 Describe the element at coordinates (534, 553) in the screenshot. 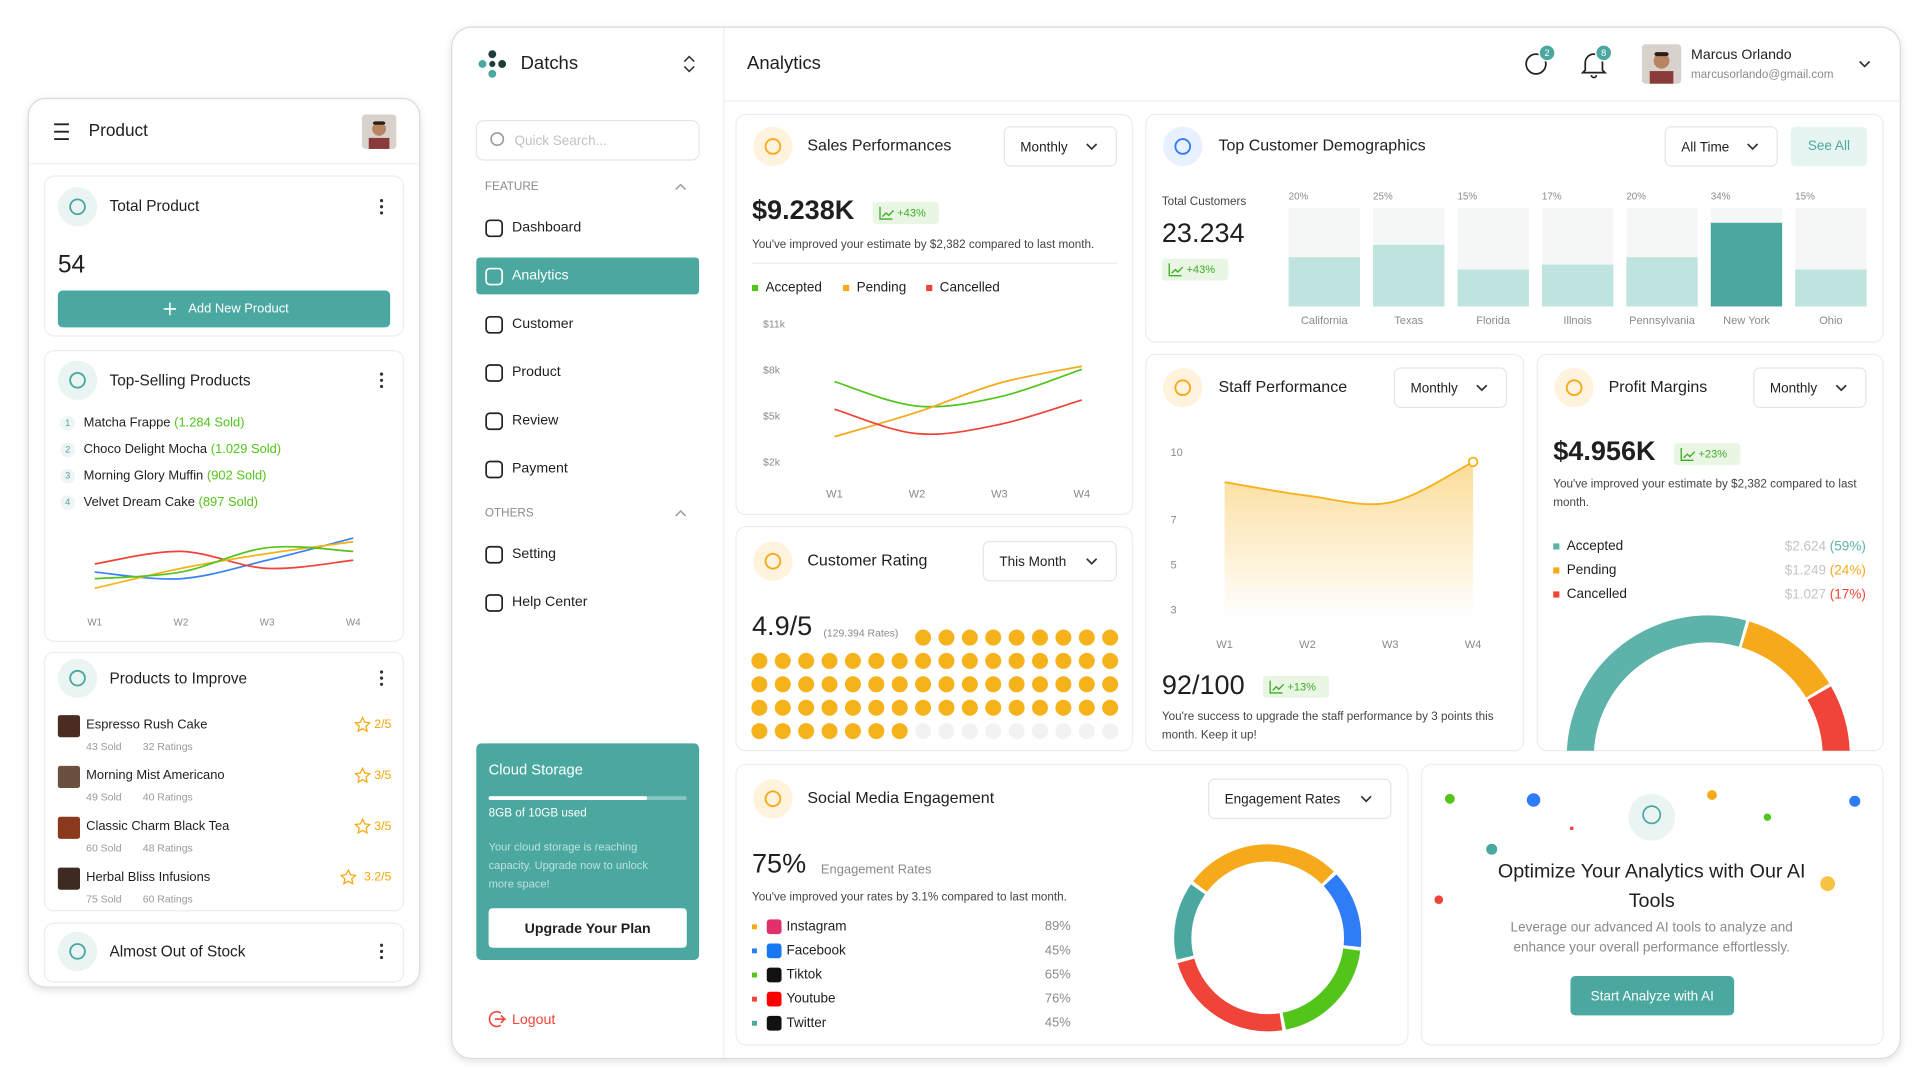

I see `menu-item: Setting` at that location.